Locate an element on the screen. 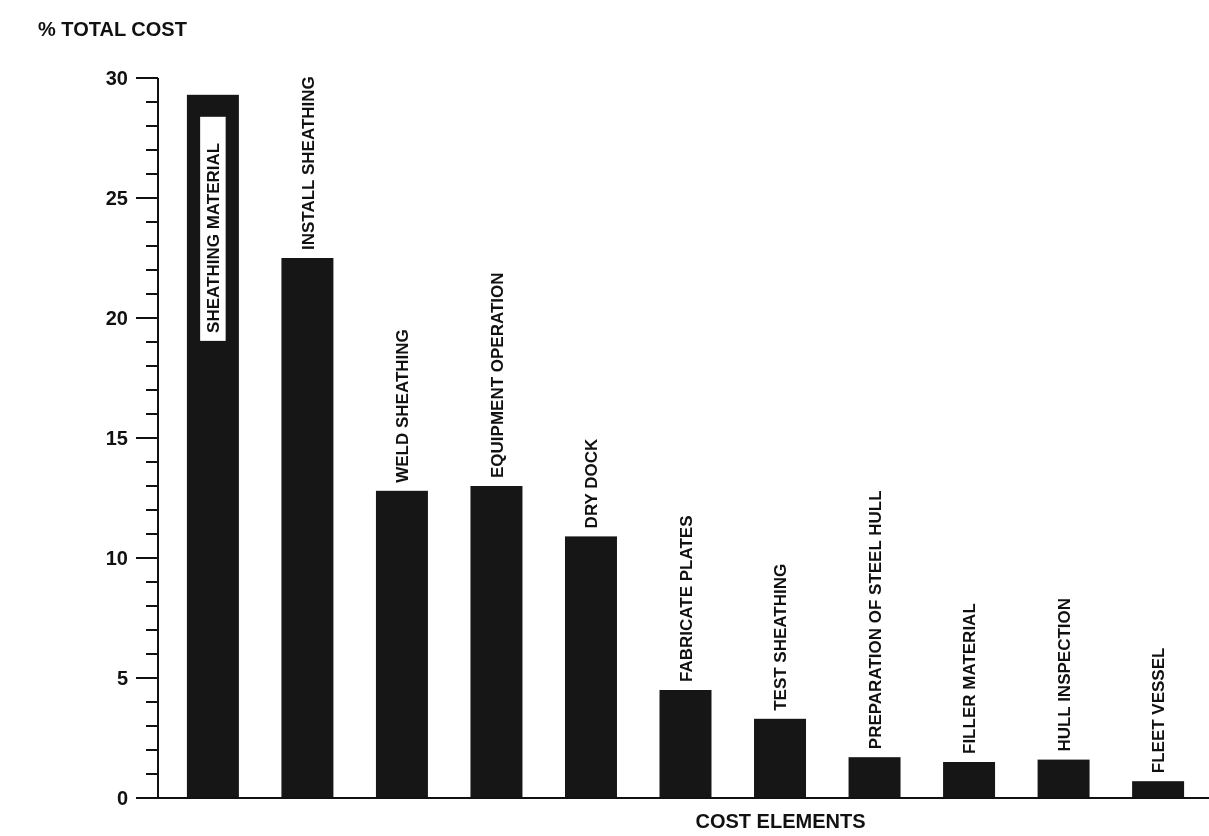  y-tick-label: 20 is located at coordinates (116, 318).